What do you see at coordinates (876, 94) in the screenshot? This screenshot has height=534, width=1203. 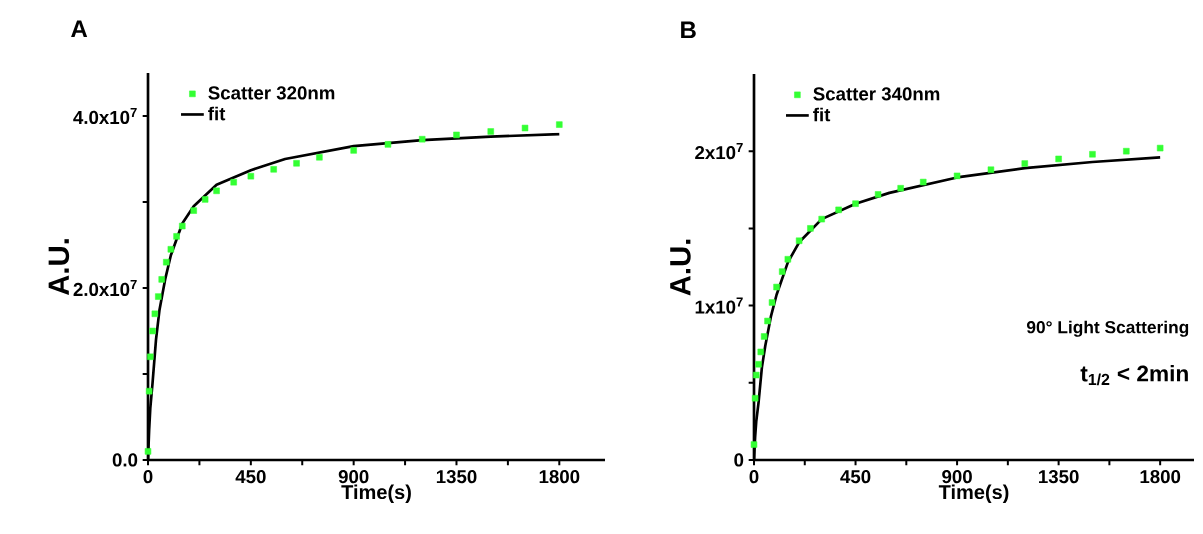 I see `legend-label: Scatter 340nm` at bounding box center [876, 94].